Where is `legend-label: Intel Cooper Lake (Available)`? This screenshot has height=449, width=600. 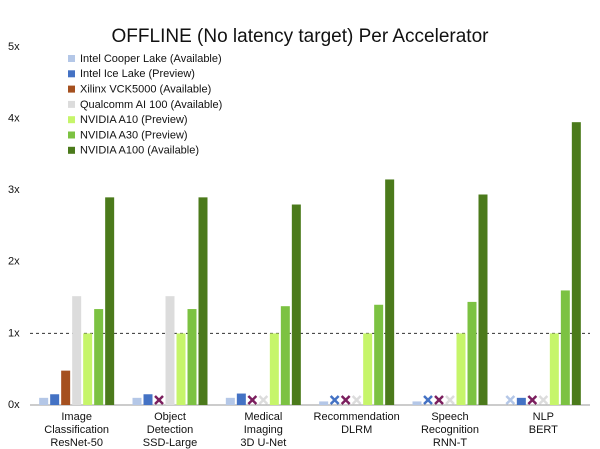
legend-label: Intel Cooper Lake (Available) is located at coordinates (151, 59).